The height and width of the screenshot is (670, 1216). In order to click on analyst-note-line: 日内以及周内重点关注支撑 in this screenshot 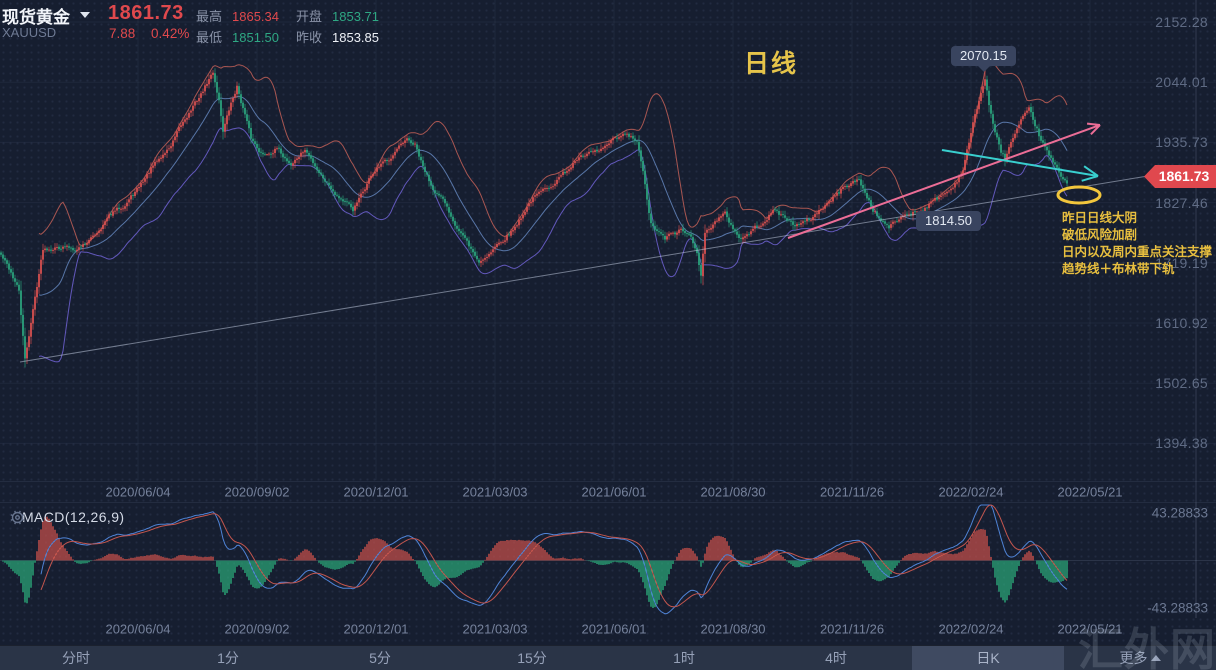, I will do `click(1137, 252)`.